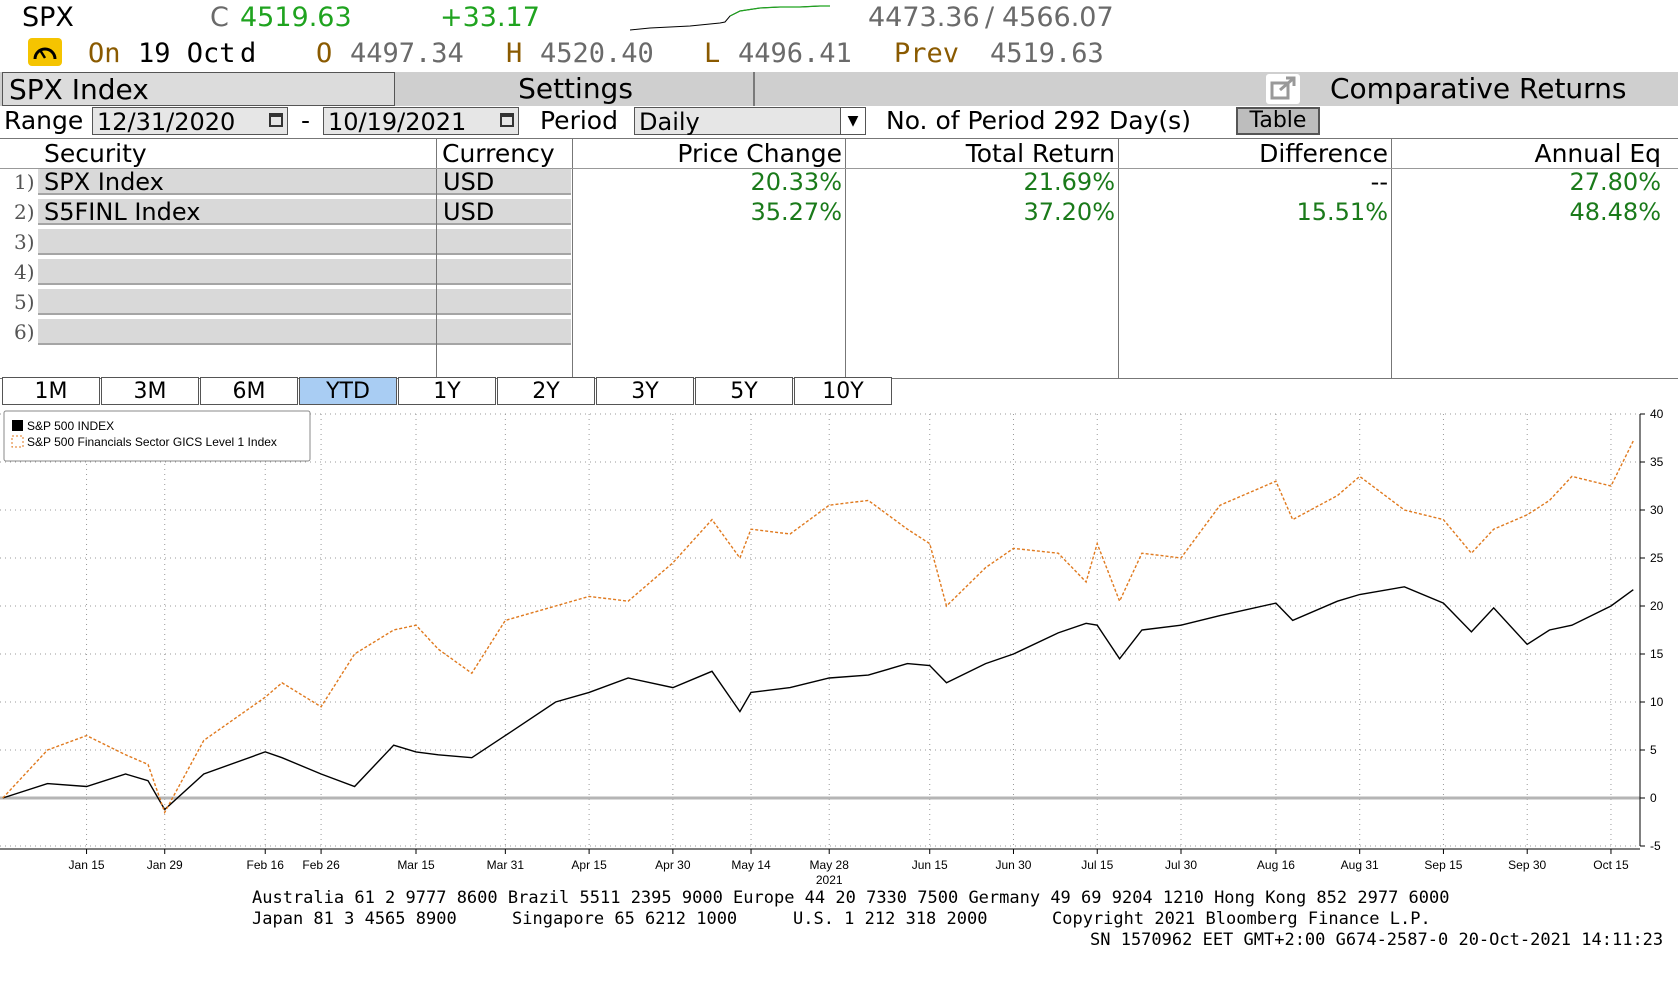 The width and height of the screenshot is (1678, 983). What do you see at coordinates (1097, 865) in the screenshot?
I see `x-tick-label: Jul 15` at bounding box center [1097, 865].